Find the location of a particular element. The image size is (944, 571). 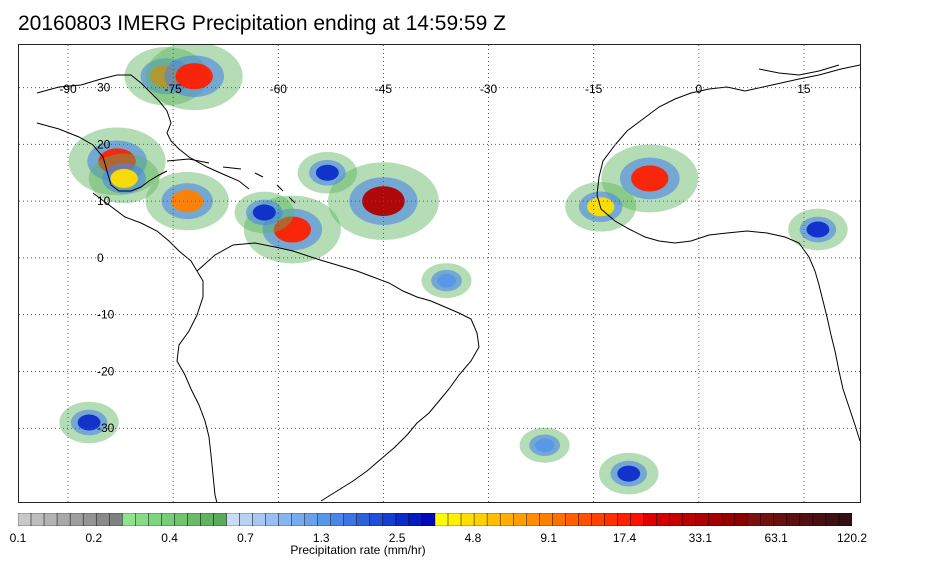

colorbar-label: 0.1 is located at coordinates (18, 538).